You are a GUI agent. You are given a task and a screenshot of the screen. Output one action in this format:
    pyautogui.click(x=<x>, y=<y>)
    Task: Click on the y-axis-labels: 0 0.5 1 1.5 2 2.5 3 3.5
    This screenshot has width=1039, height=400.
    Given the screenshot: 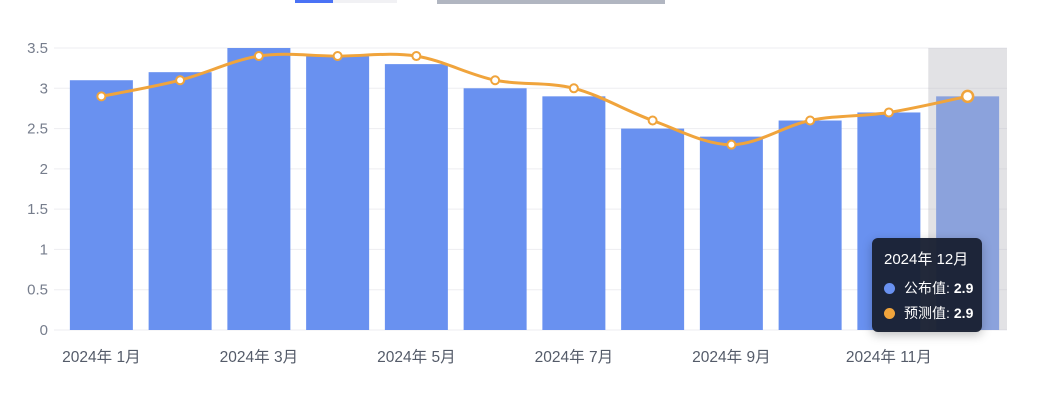 What is the action you would take?
    pyautogui.click(x=37, y=189)
    